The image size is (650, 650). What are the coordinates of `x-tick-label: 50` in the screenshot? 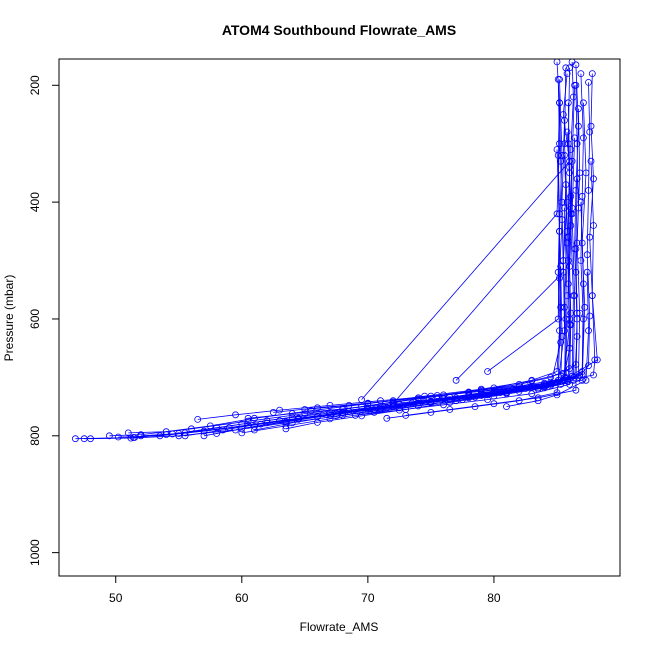 It's located at (116, 598).